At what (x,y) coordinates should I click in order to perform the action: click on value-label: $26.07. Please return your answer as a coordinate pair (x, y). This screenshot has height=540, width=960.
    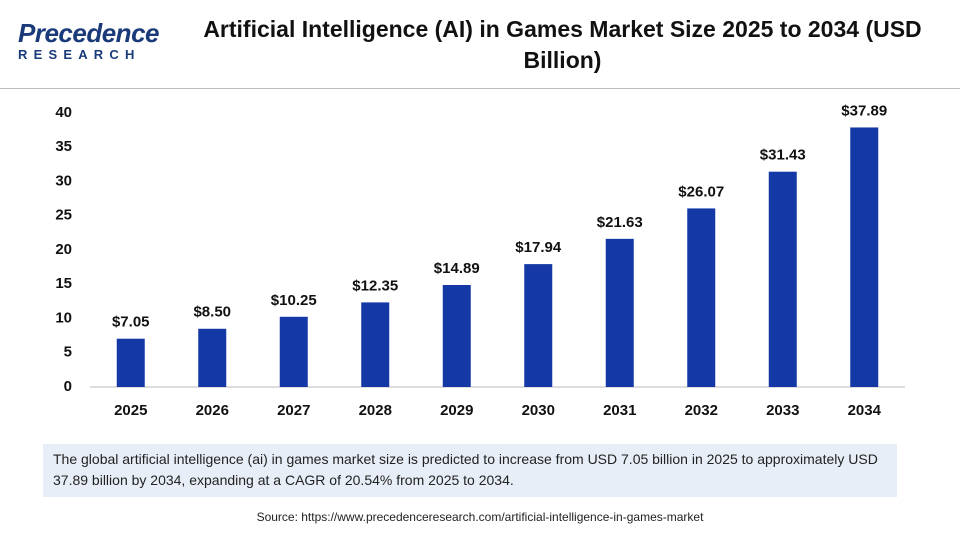
    Looking at the image, I should click on (701, 191).